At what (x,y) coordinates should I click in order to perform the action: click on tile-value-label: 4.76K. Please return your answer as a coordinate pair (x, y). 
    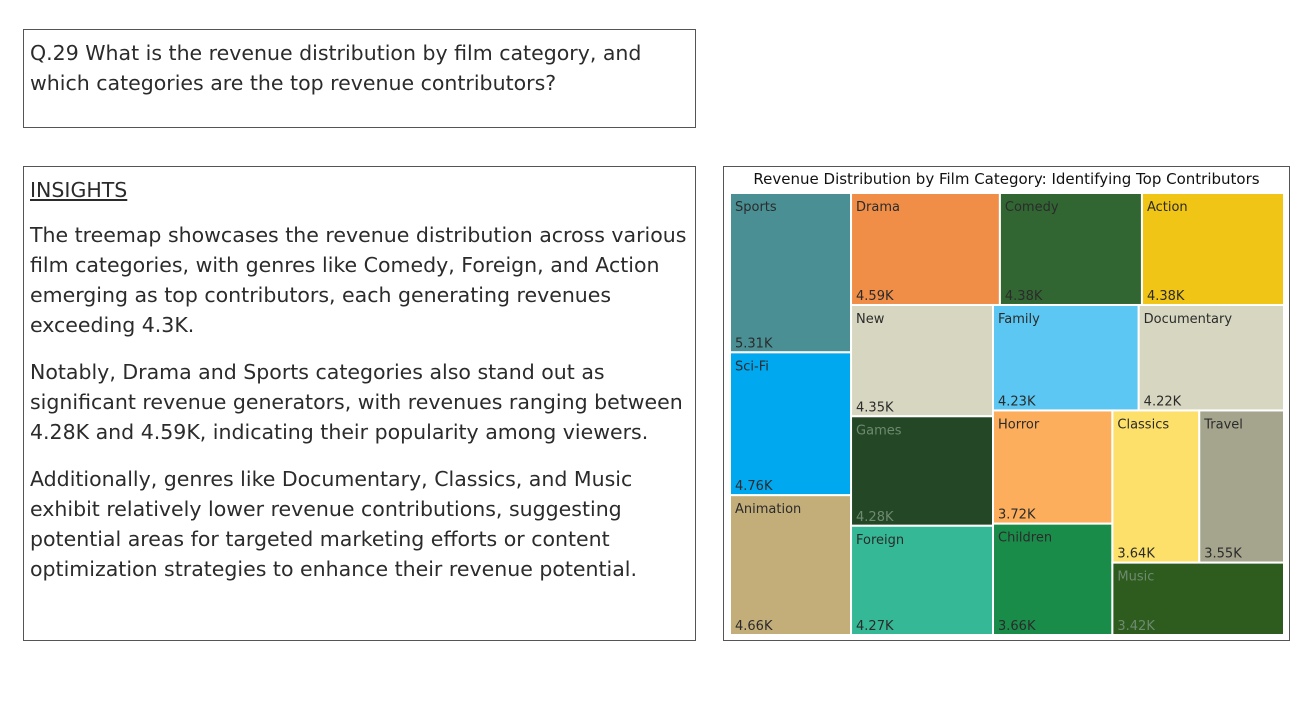
    Looking at the image, I should click on (754, 486).